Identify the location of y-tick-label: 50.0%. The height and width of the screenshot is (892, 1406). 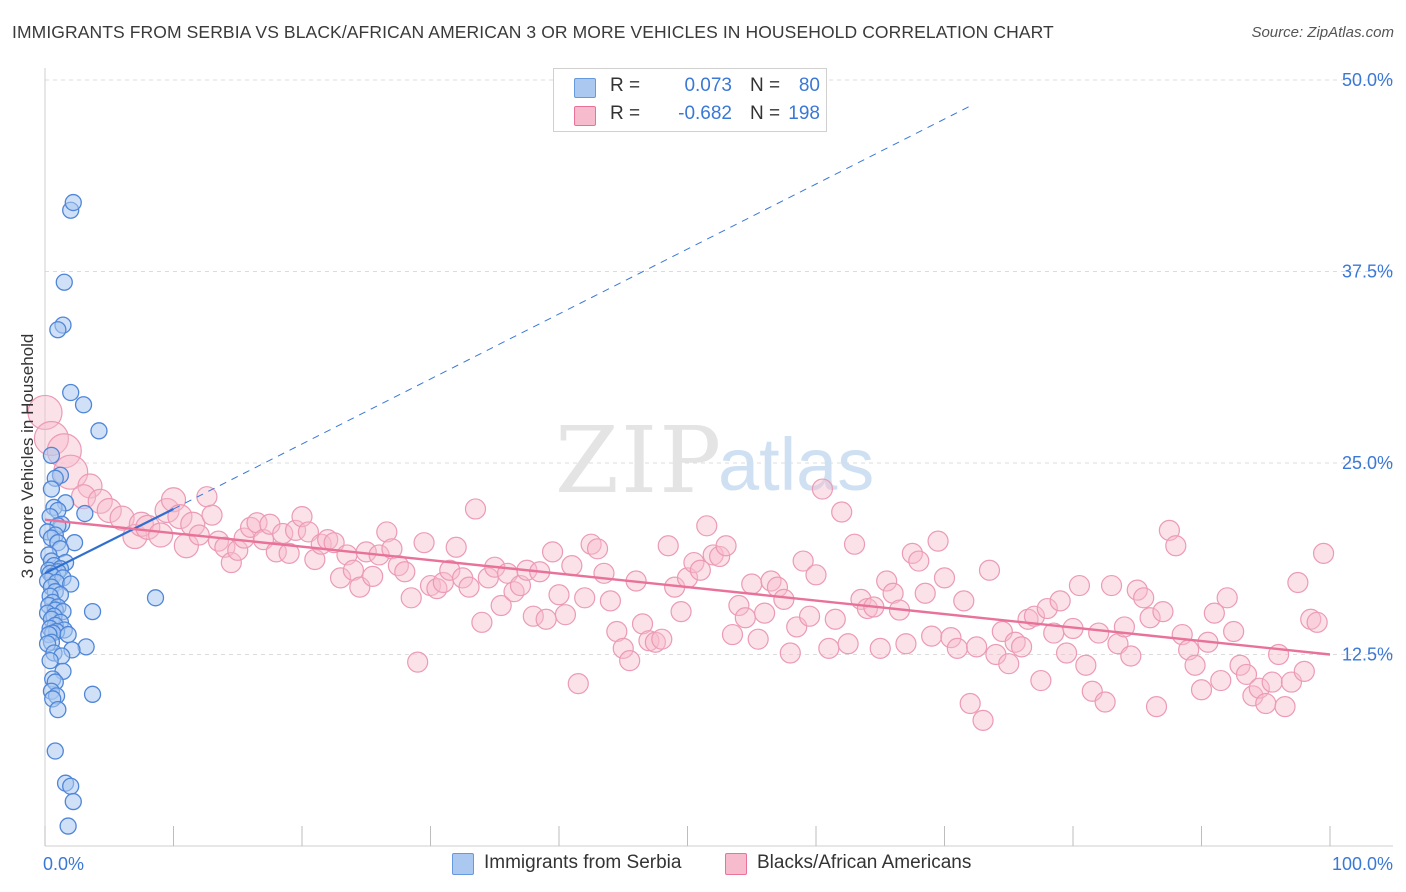
(1367, 80).